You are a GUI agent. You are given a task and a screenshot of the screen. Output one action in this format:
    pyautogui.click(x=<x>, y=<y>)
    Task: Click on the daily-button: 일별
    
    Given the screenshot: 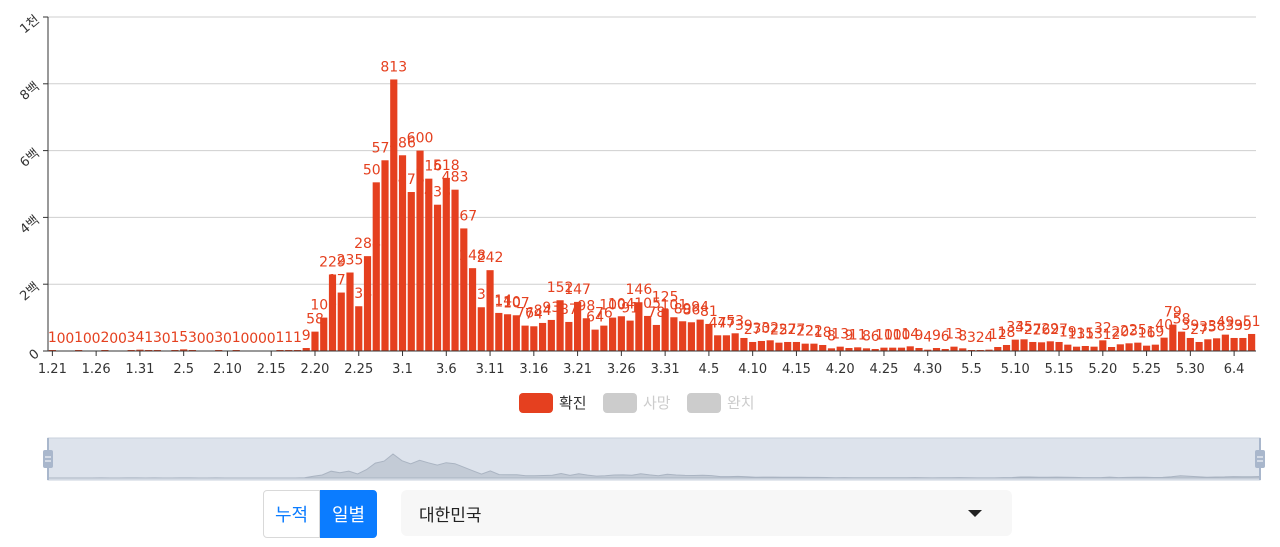 What is the action you would take?
    pyautogui.click(x=348, y=514)
    